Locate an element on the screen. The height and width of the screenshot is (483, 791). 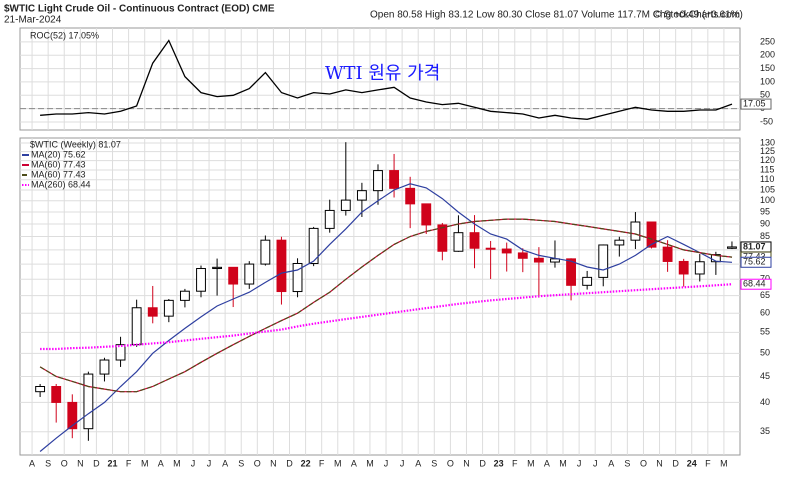
roc-legend: ROC(52) 17.05% is located at coordinates (64, 35).